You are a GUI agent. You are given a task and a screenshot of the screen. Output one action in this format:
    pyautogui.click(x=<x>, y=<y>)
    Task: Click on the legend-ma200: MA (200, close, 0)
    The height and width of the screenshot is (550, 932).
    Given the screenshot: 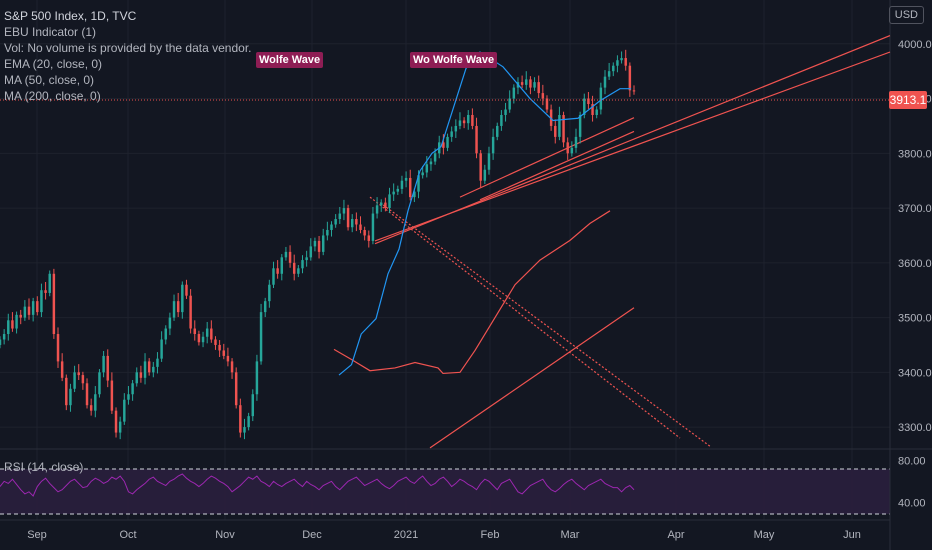 What is the action you would take?
    pyautogui.click(x=52, y=96)
    